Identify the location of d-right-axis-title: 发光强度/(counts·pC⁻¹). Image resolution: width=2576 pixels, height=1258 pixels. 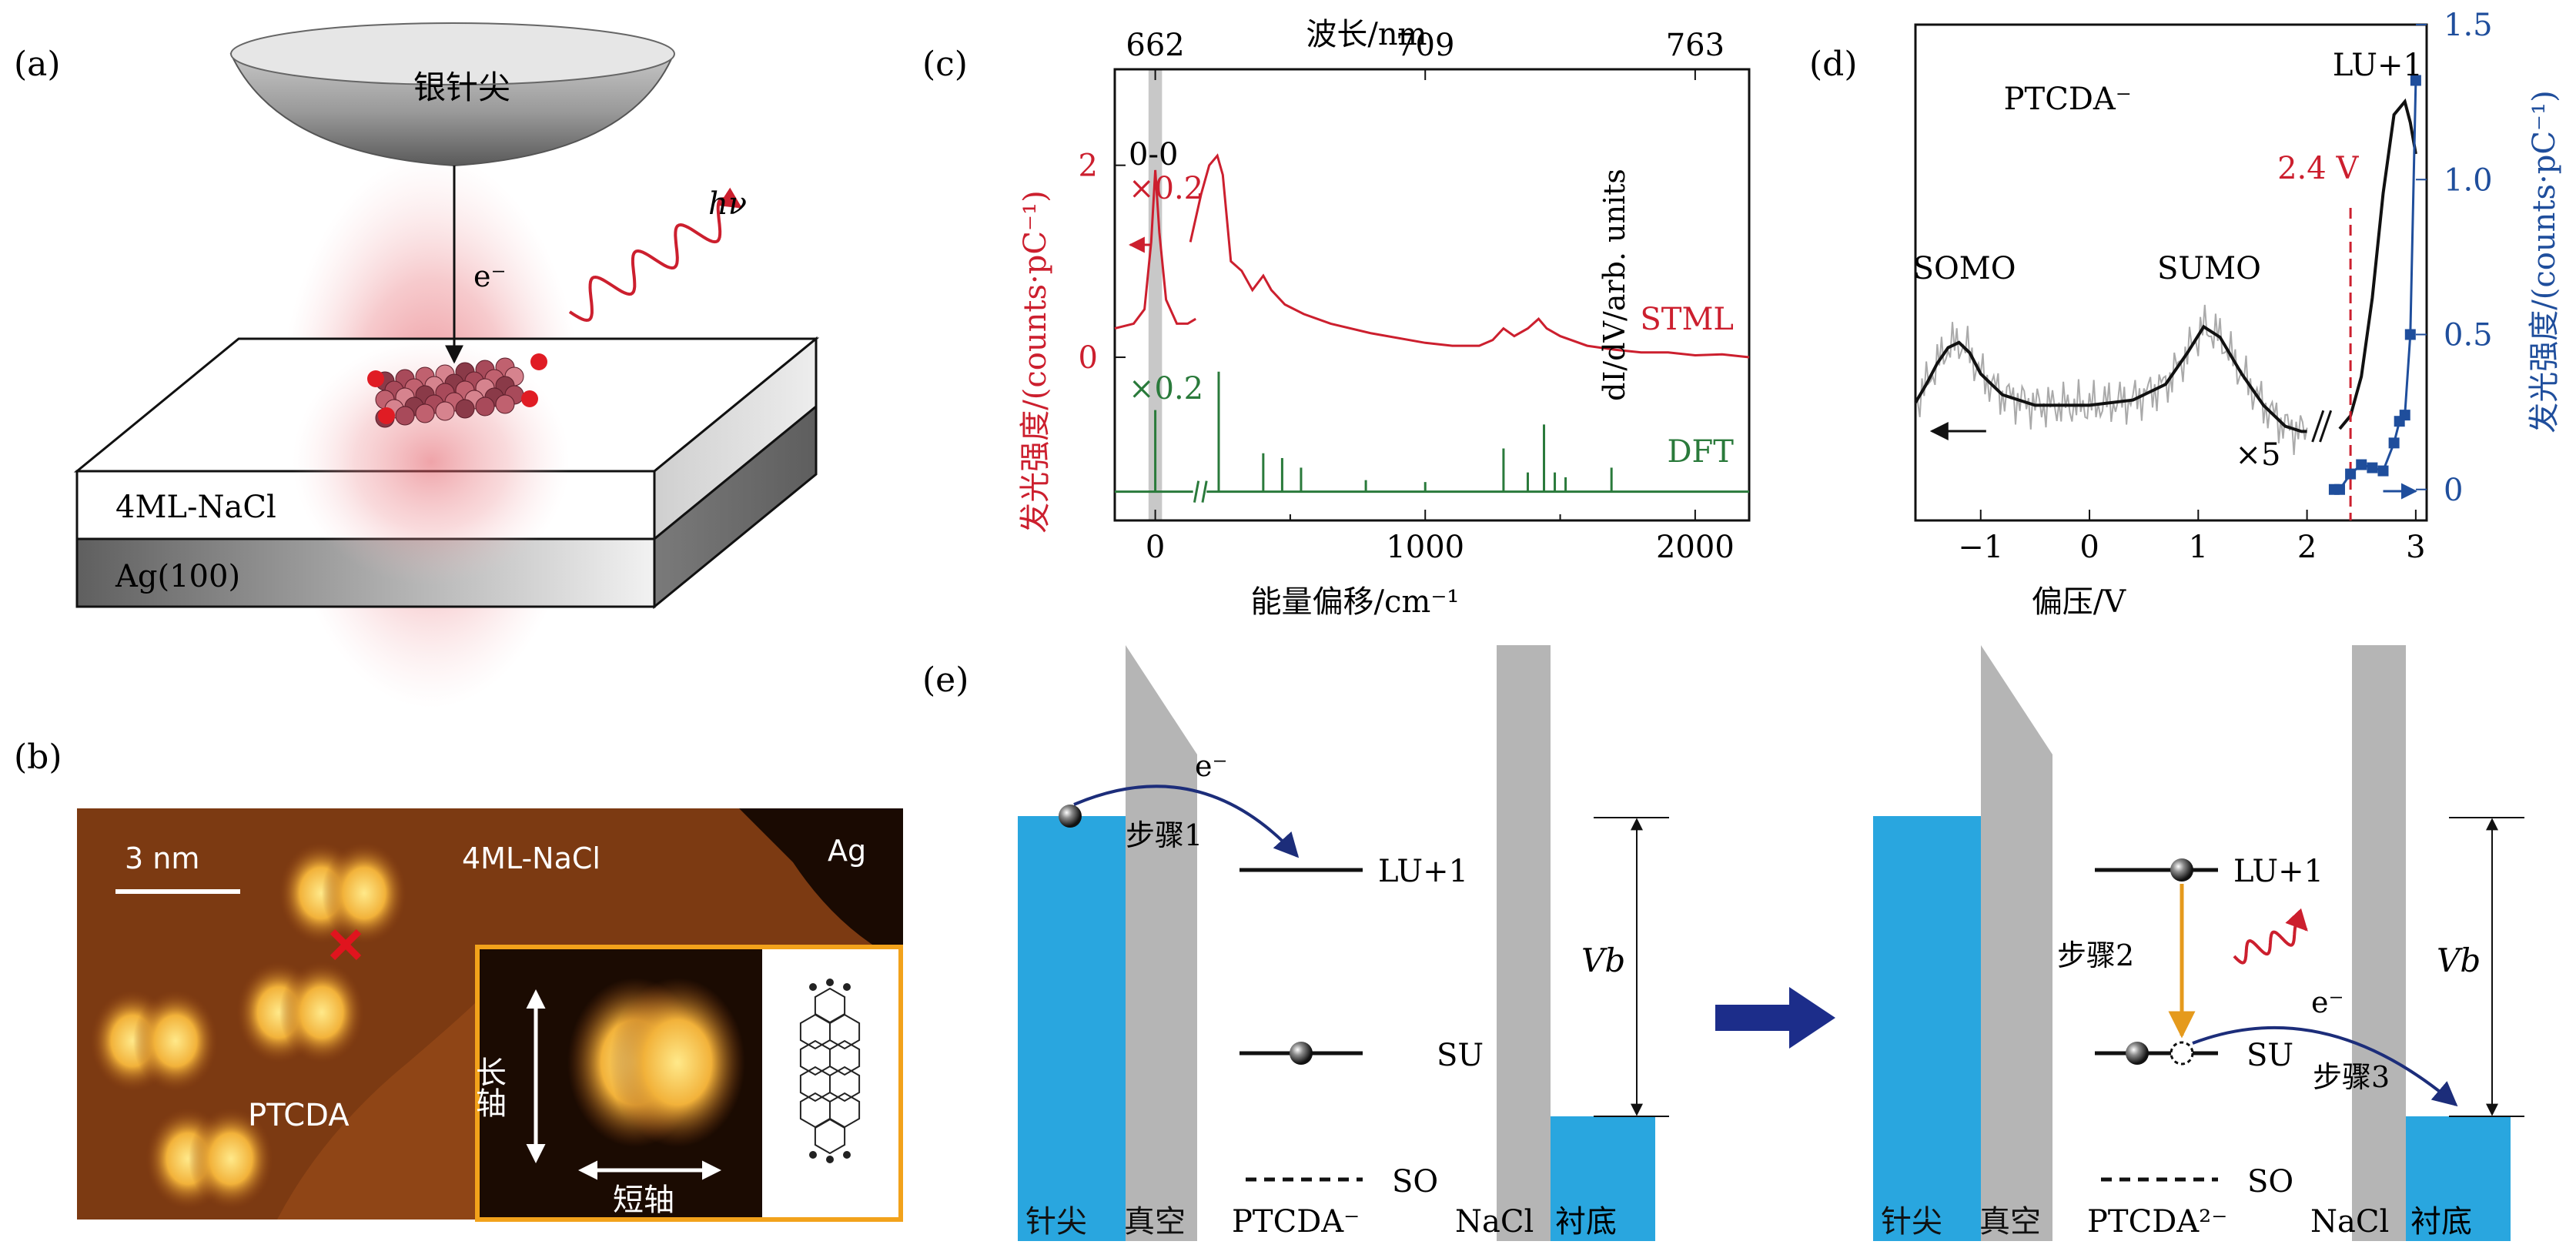
(2544, 261).